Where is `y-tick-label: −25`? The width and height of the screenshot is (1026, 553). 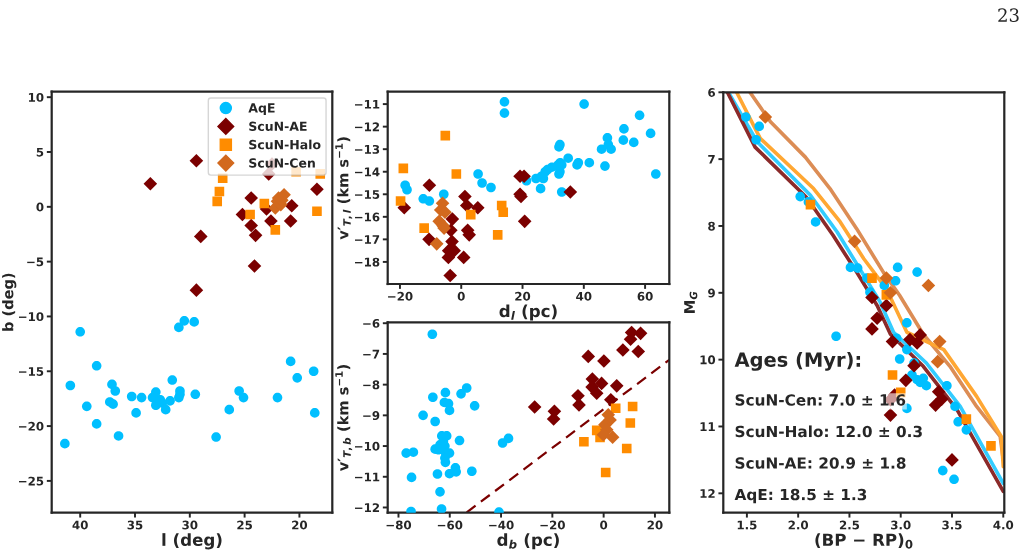 y-tick-label: −25 is located at coordinates (31, 481).